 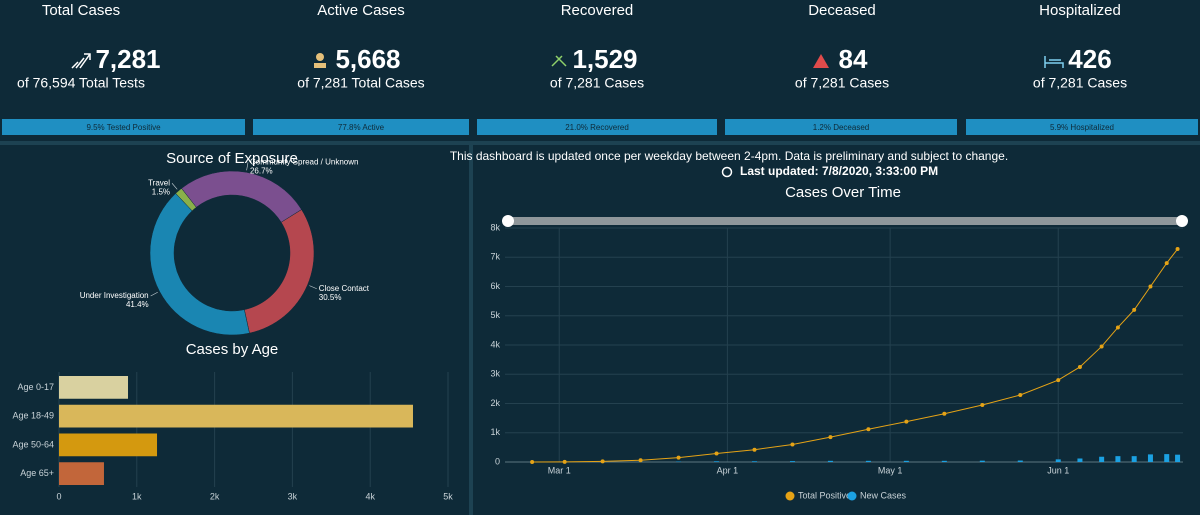 What do you see at coordinates (495, 344) in the screenshot?
I see `y-tick-label: 4k` at bounding box center [495, 344].